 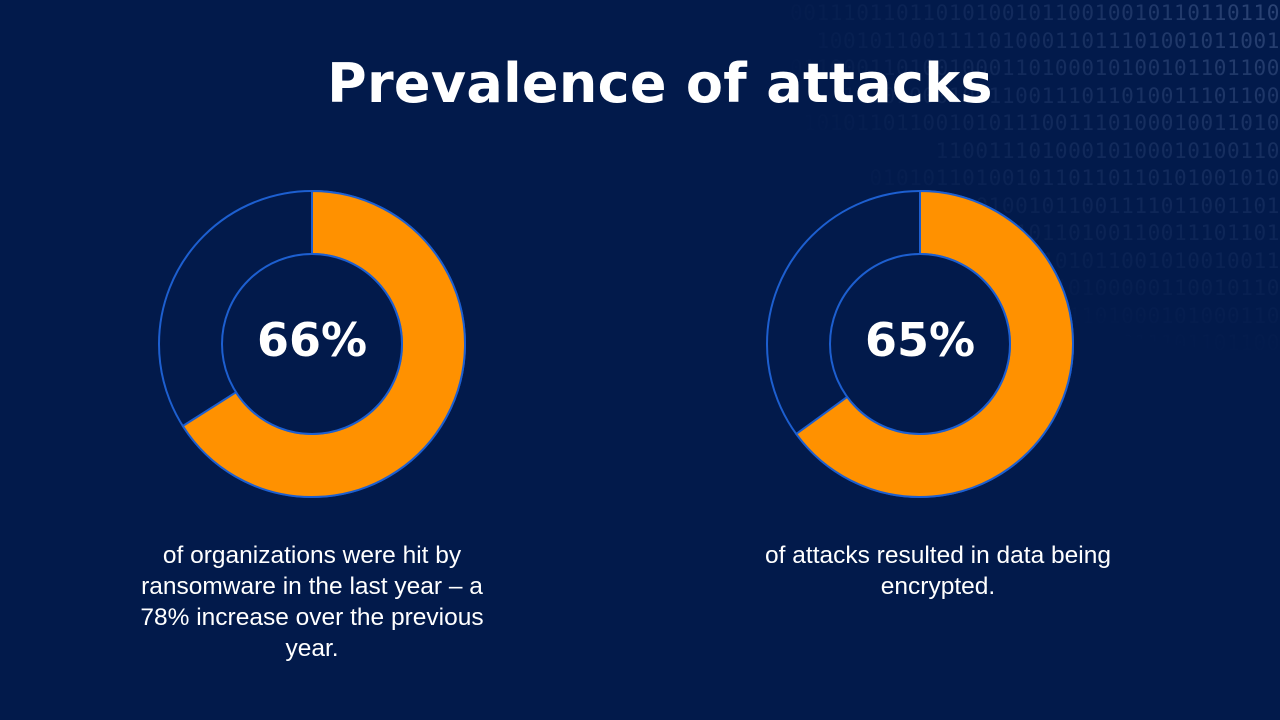 I want to click on page-title: Prevalence of attacks, so click(x=660, y=83).